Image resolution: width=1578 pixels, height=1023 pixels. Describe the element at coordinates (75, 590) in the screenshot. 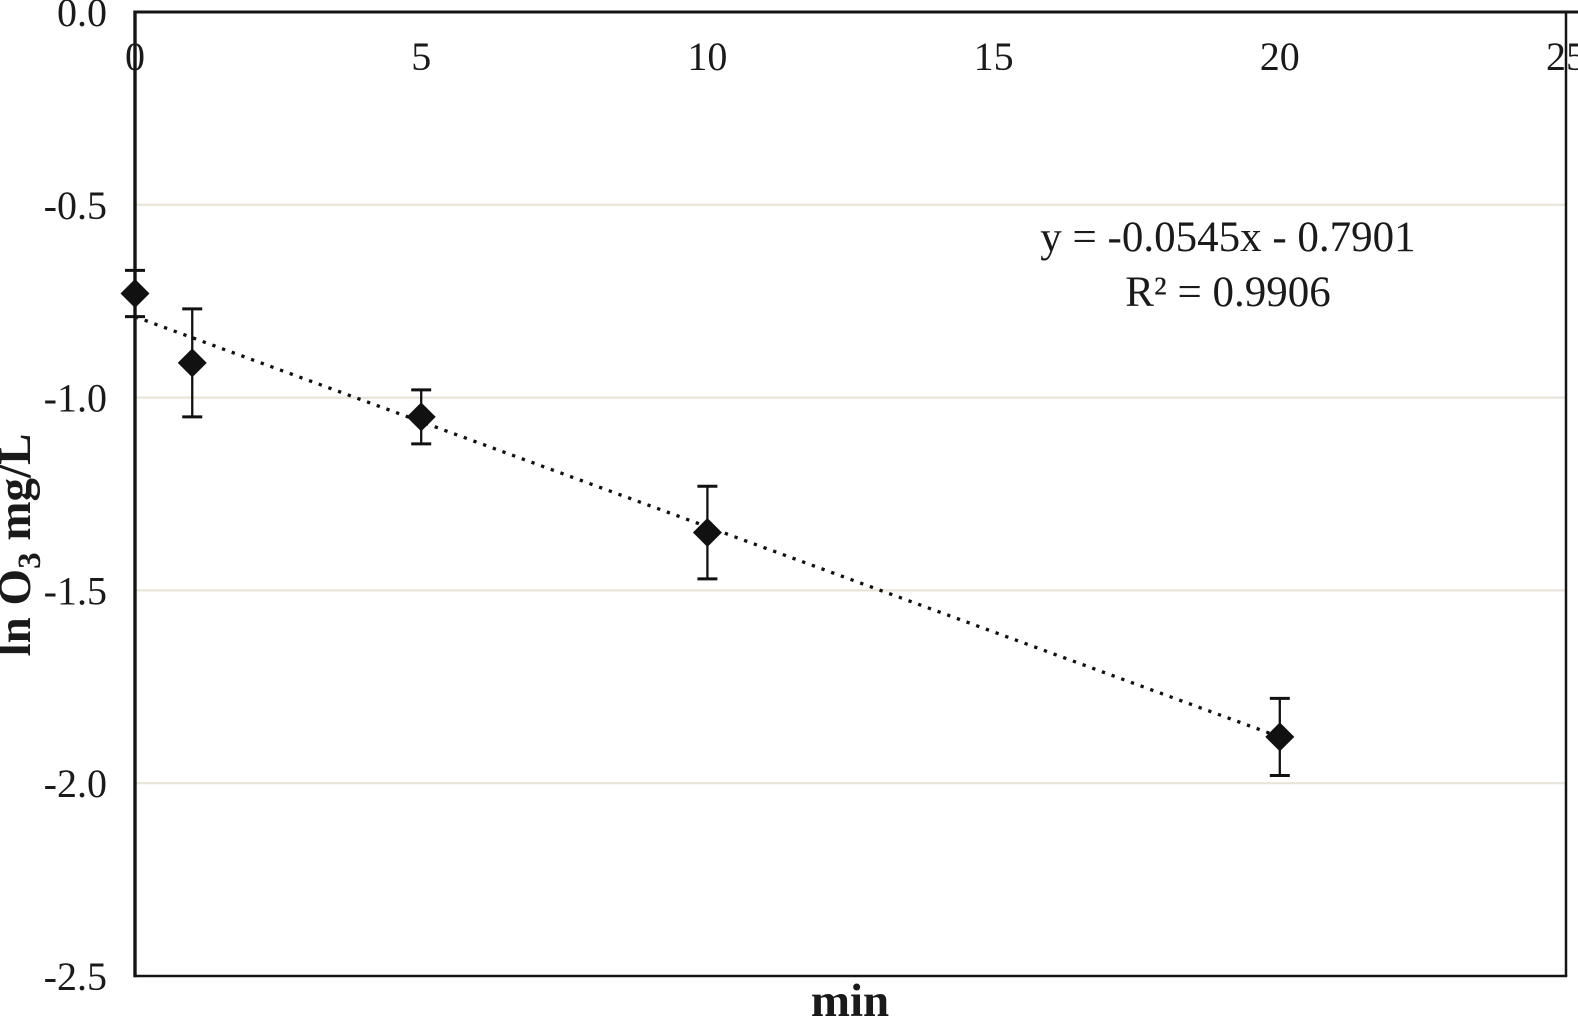

I see `y-tick-label: -1.5` at that location.